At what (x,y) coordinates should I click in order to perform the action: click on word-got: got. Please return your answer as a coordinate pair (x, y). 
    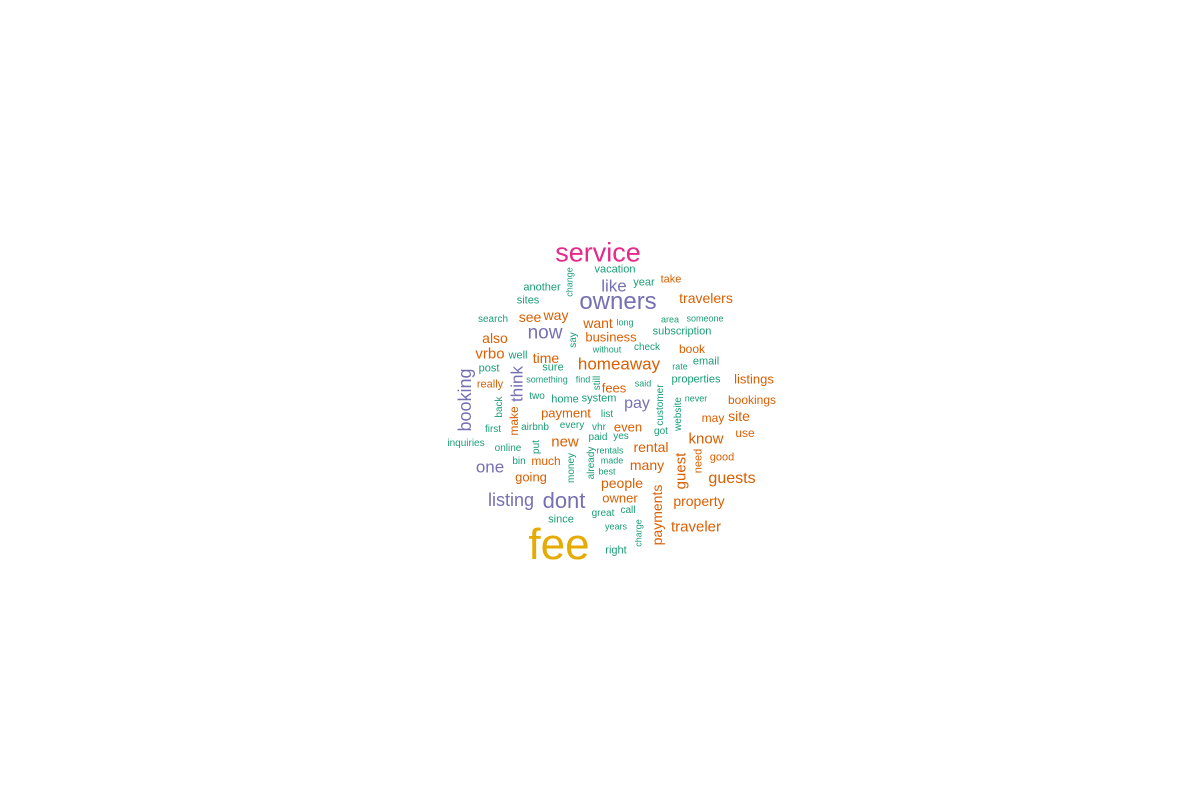
    Looking at the image, I should click on (661, 431).